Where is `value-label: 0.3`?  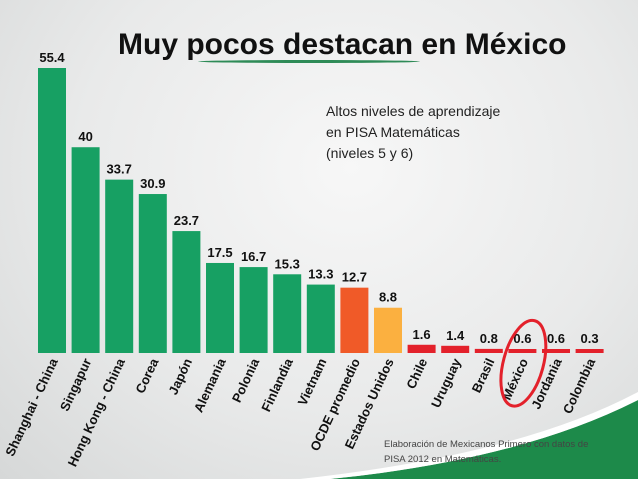
value-label: 0.3 is located at coordinates (590, 338).